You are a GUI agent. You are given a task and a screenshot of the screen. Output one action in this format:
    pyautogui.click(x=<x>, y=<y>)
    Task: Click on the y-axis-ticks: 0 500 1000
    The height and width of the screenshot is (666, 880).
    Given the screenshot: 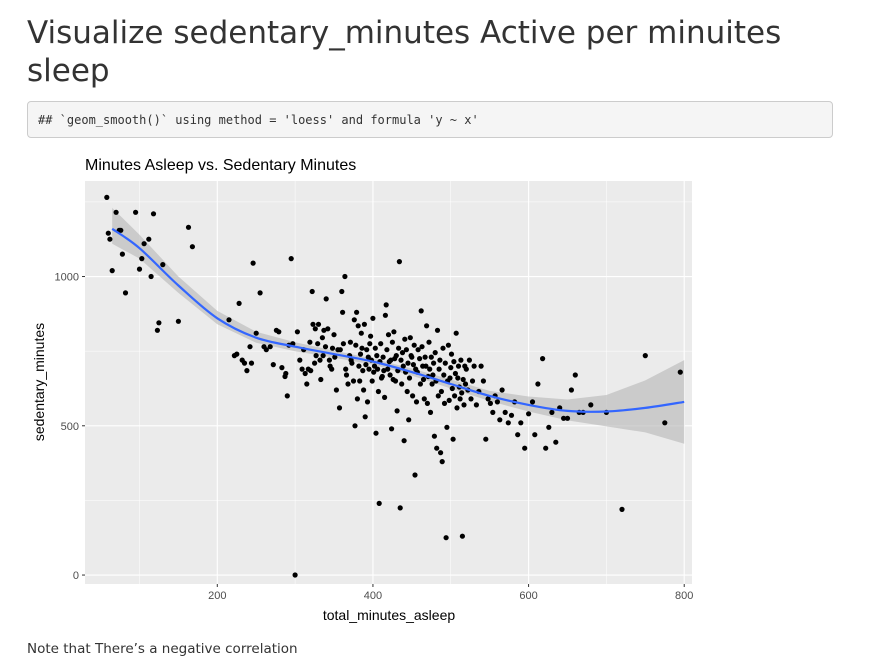 What is the action you would take?
    pyautogui.click(x=70, y=427)
    